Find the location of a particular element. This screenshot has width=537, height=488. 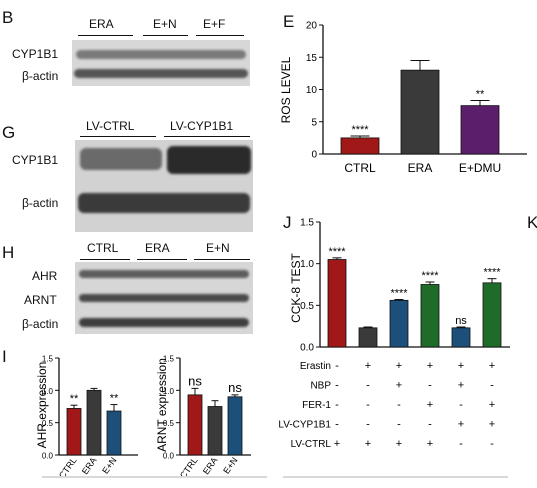

blot-g-band-cyp1b1-oe is located at coordinates (209, 160).